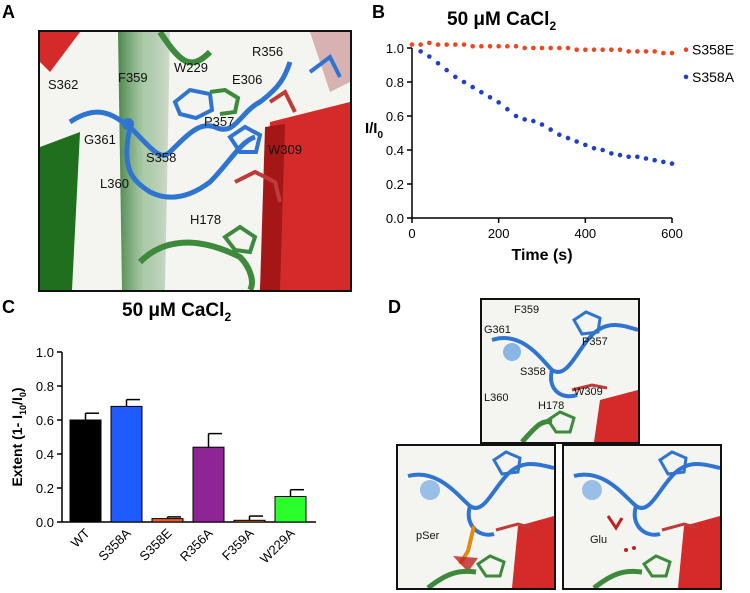  Describe the element at coordinates (176, 312) in the screenshot. I see `panel-c-title: 50 μM CaCl2` at that location.